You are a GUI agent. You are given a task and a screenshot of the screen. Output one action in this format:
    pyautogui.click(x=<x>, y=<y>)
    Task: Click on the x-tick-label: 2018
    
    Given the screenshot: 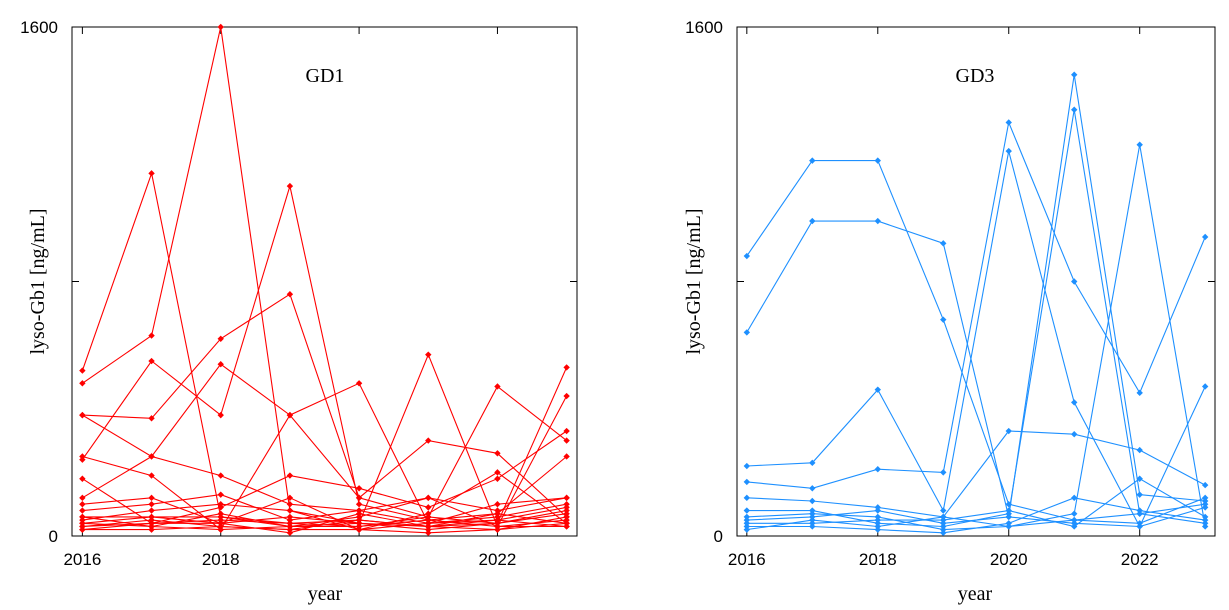 What is the action you would take?
    pyautogui.click(x=878, y=559)
    